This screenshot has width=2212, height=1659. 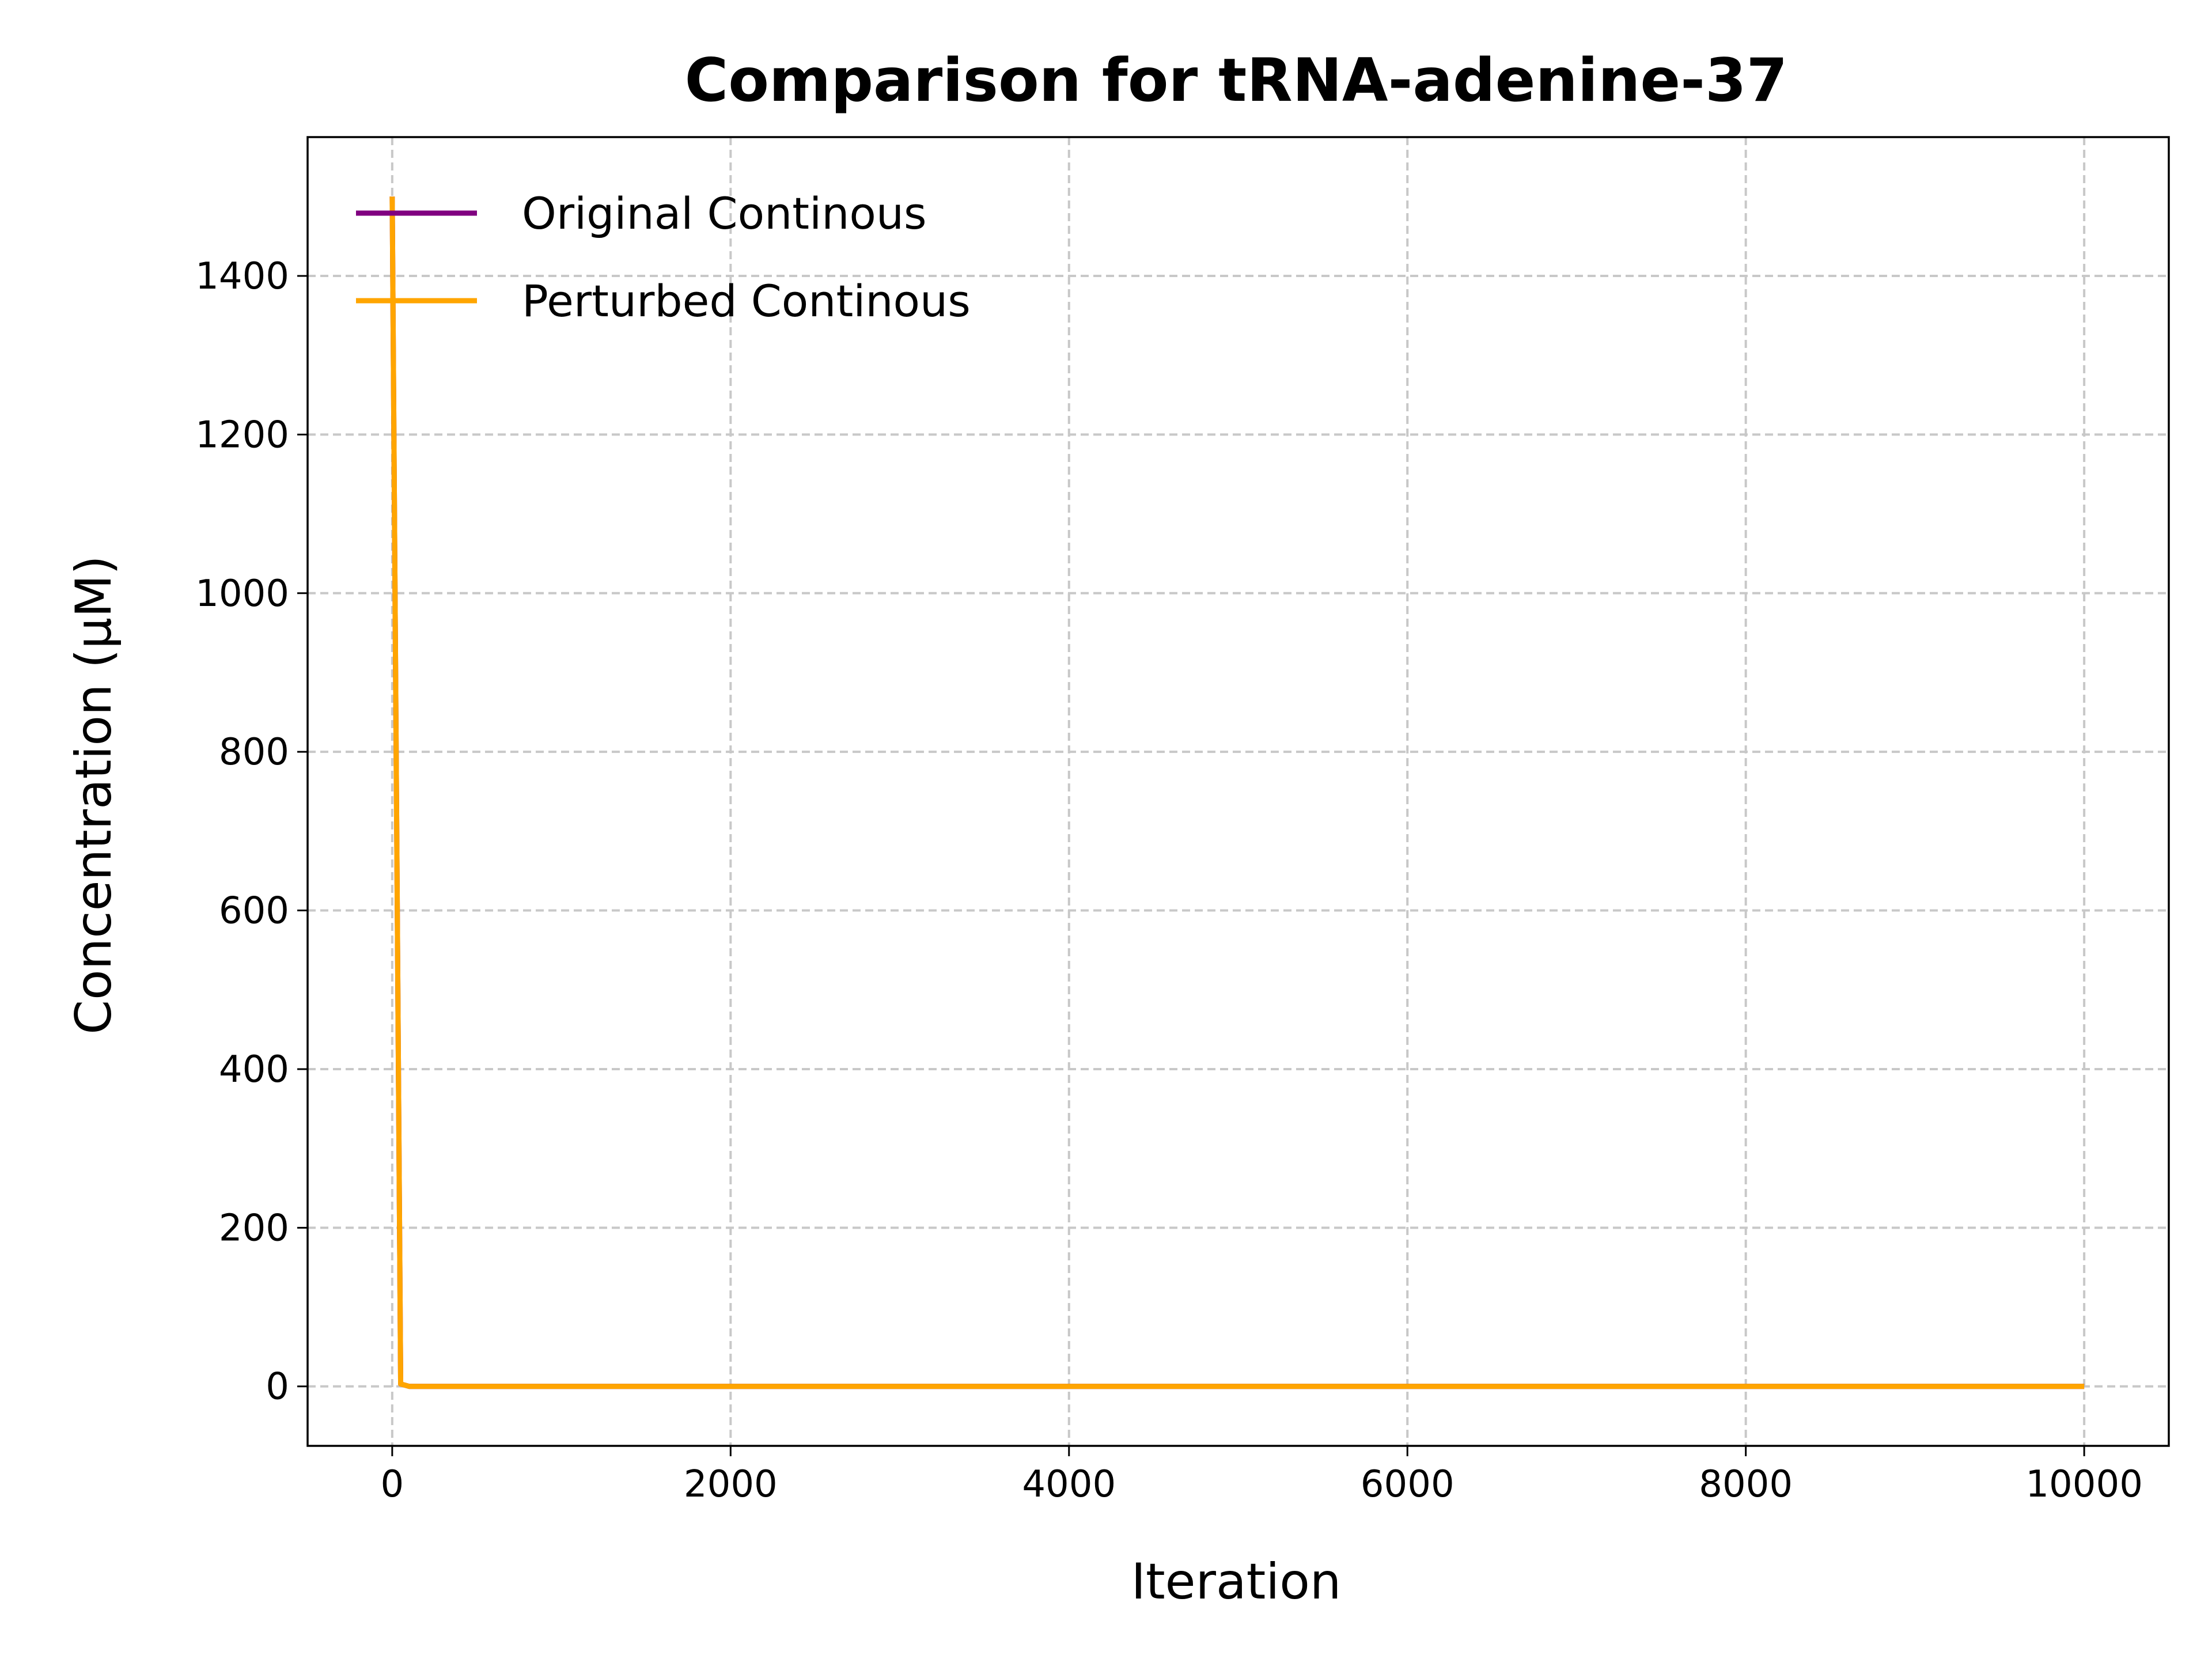 What do you see at coordinates (1746, 1484) in the screenshot?
I see `x-tick-label: 8000` at bounding box center [1746, 1484].